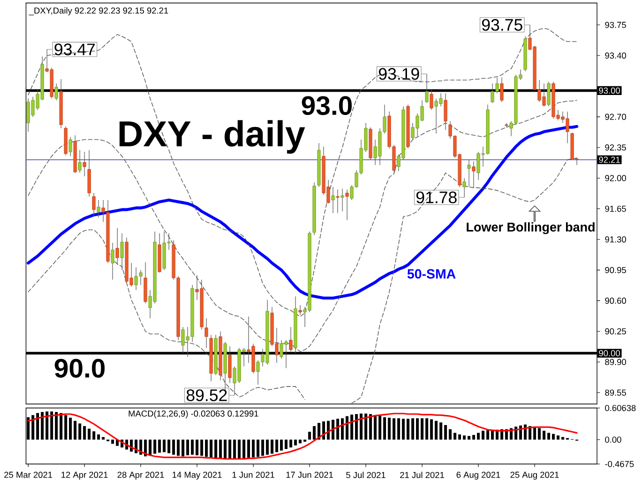 This screenshot has height=480, width=640. Describe the element at coordinates (309, 475) in the screenshot. I see `x-tick-label: 17 Jun 2021` at that location.